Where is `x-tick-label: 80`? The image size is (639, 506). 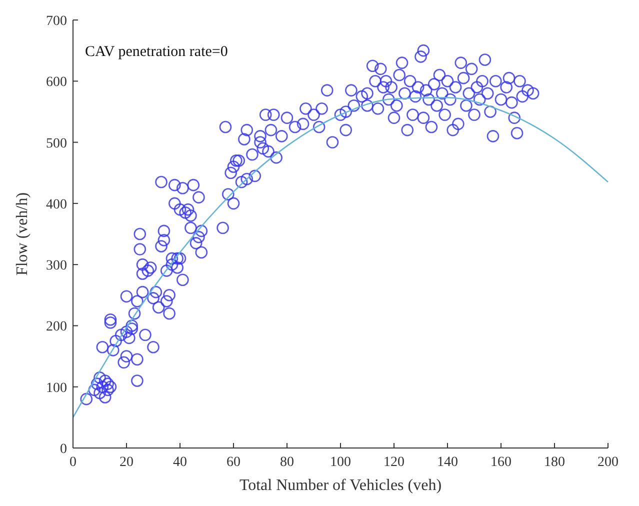 x-tick-label: 80 is located at coordinates (287, 462).